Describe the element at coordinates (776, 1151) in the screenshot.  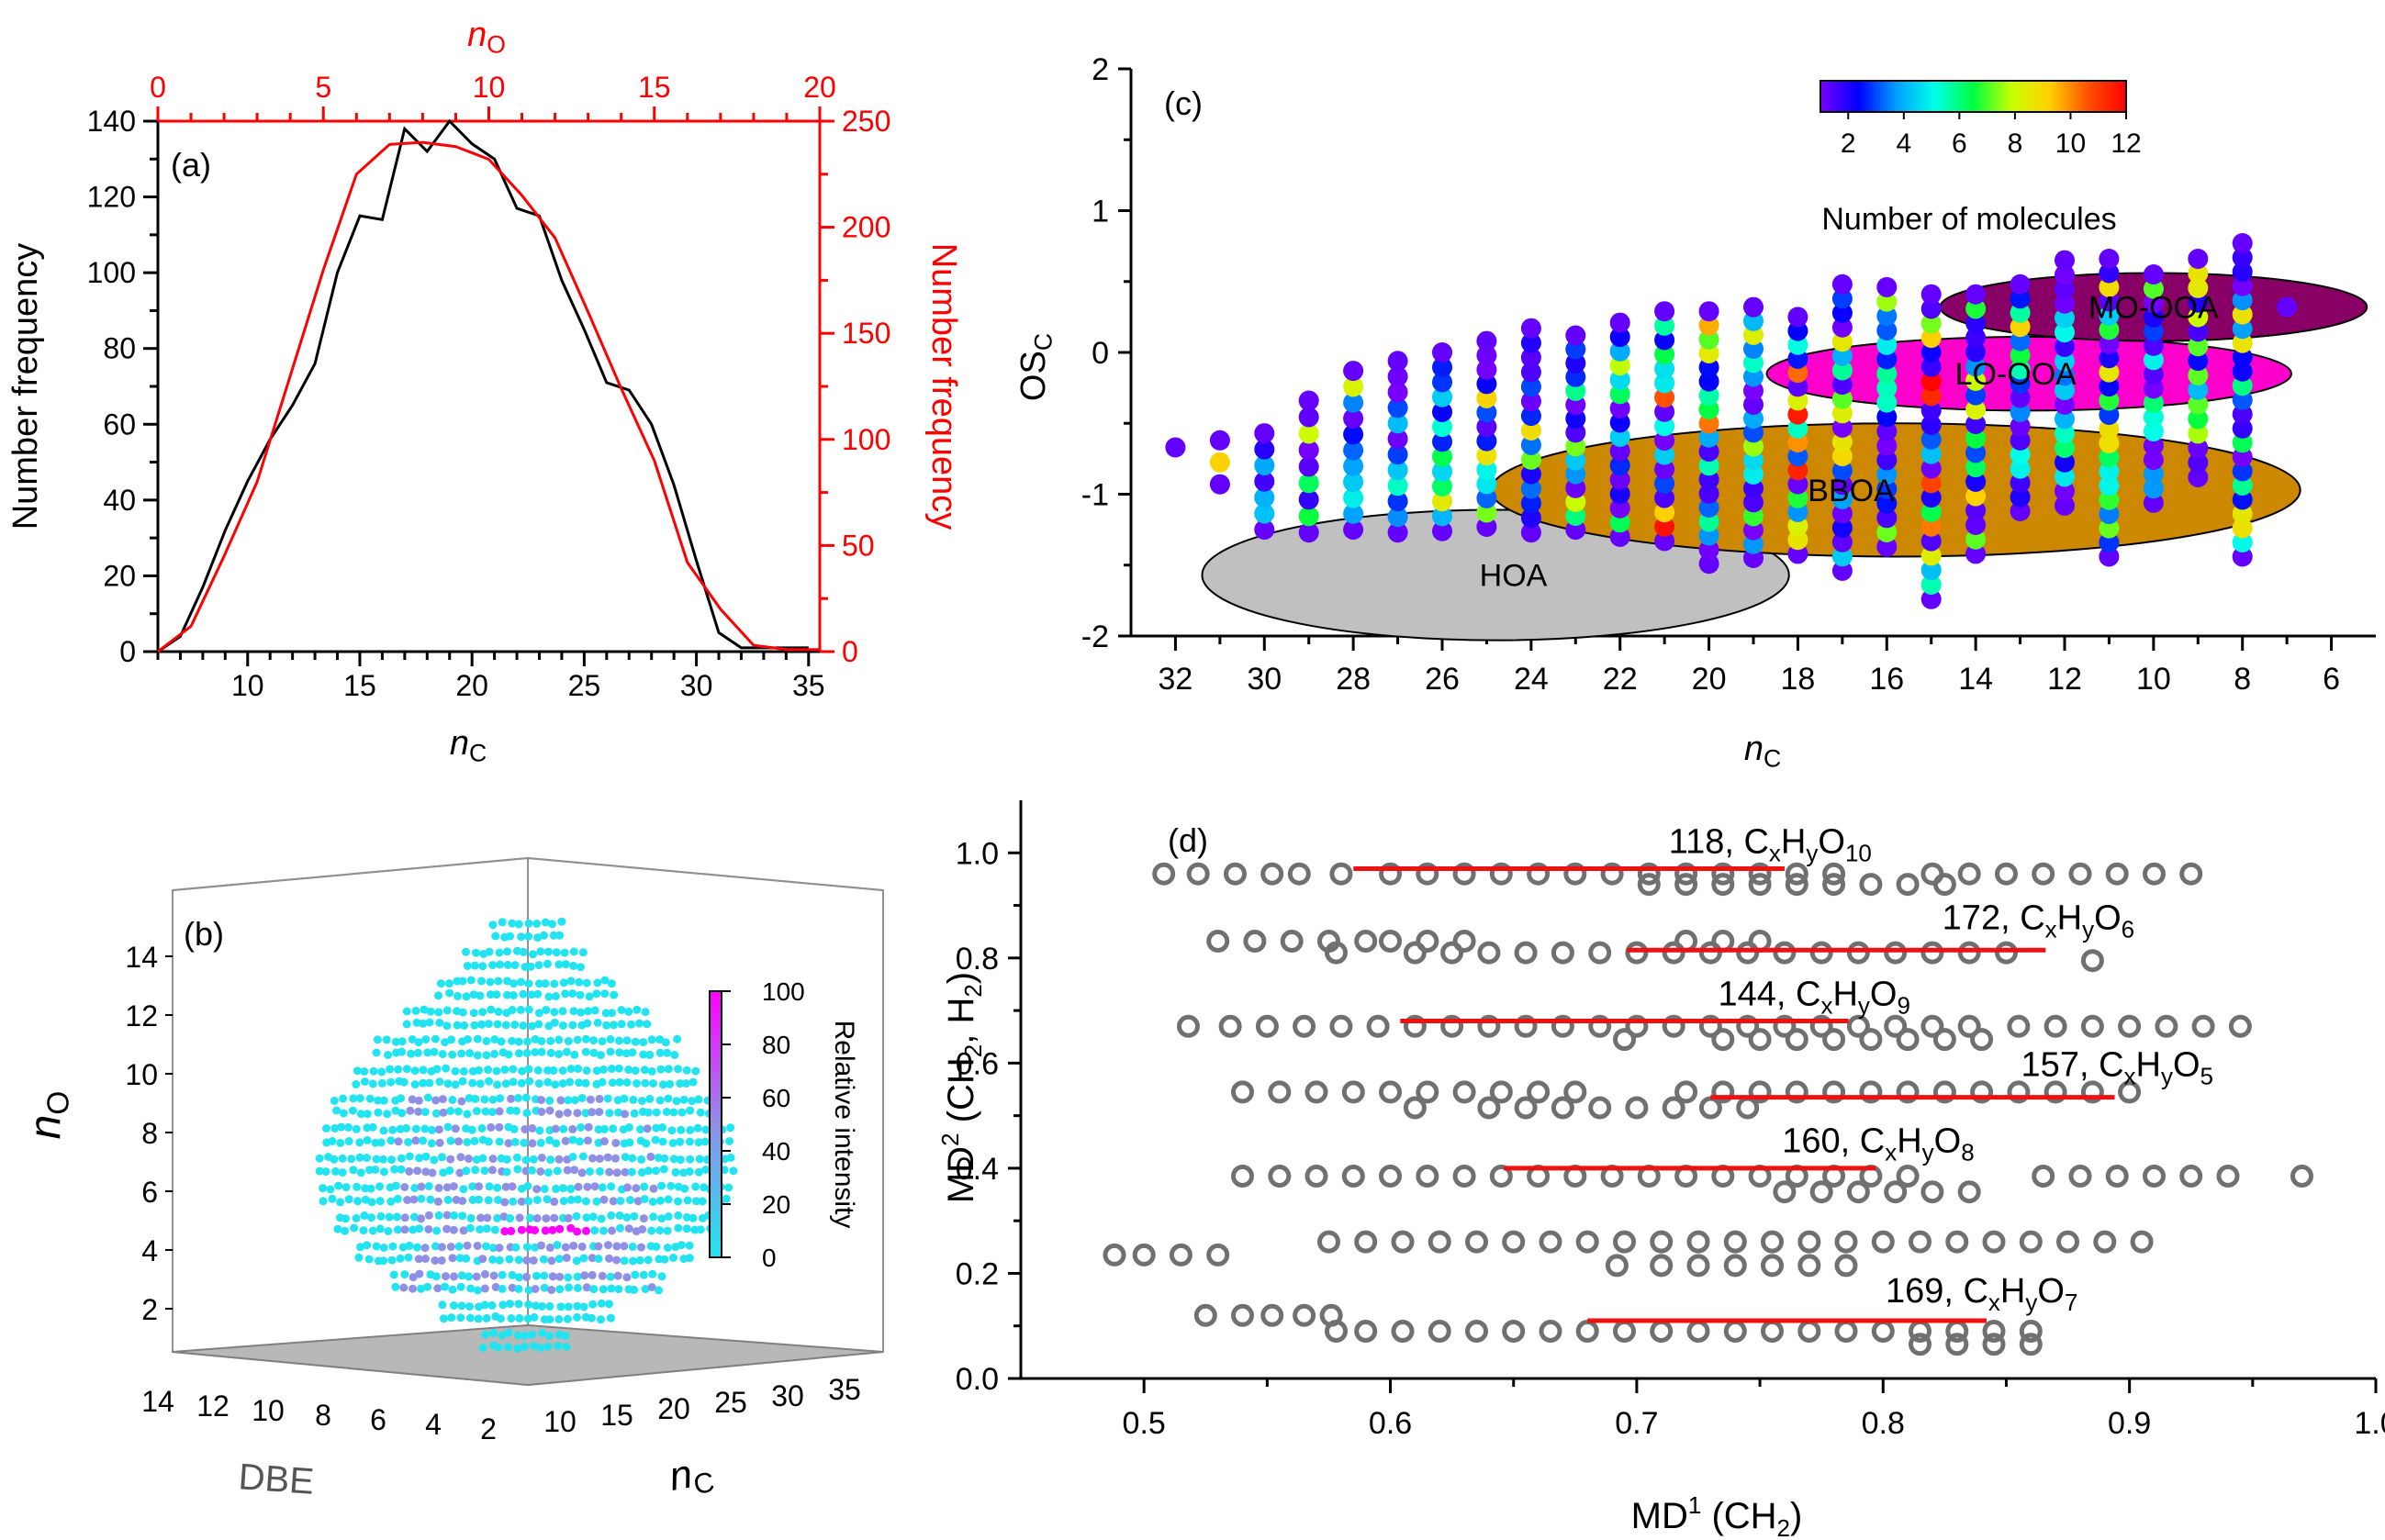
I see `colorbar-tick-label: 40` at that location.